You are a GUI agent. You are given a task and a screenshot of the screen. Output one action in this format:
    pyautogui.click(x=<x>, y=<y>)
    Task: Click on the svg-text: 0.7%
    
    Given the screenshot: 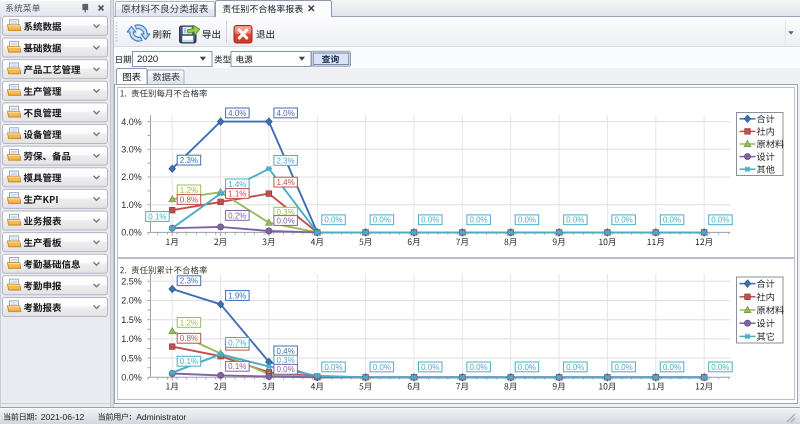 What is the action you would take?
    pyautogui.click(x=237, y=342)
    